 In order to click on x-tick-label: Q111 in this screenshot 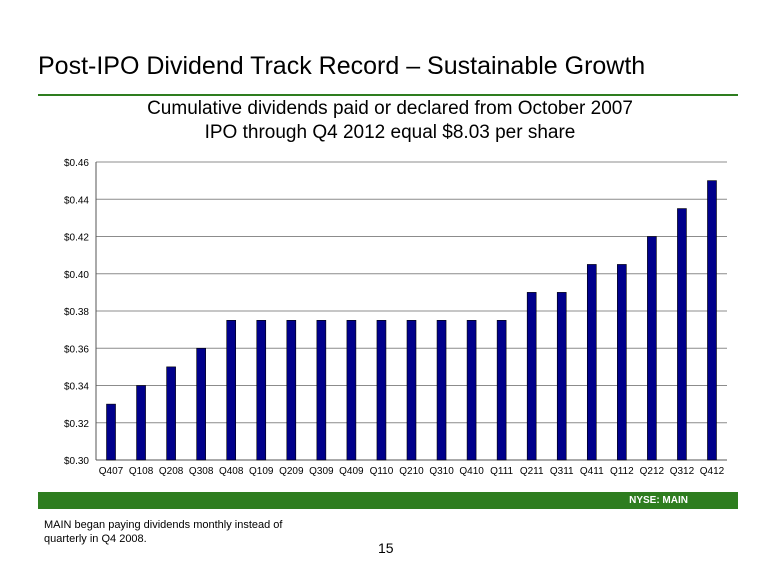, I will do `click(501, 471)`.